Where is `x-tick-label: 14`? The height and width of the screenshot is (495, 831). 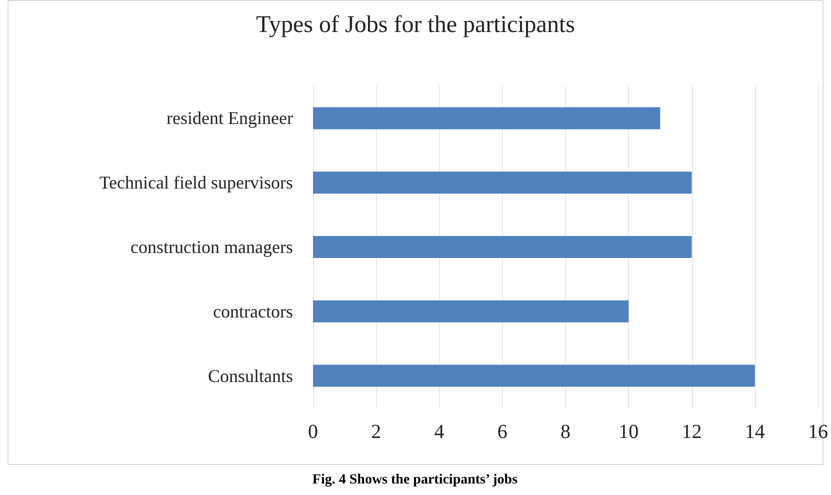
x-tick-label: 14 is located at coordinates (754, 432).